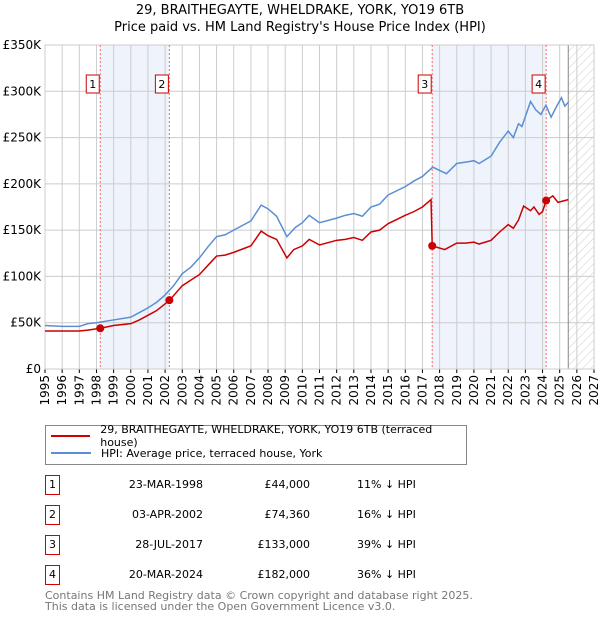  What do you see at coordinates (285, 390) in the screenshot?
I see `x-tick-label: 2009` at bounding box center [285, 390].